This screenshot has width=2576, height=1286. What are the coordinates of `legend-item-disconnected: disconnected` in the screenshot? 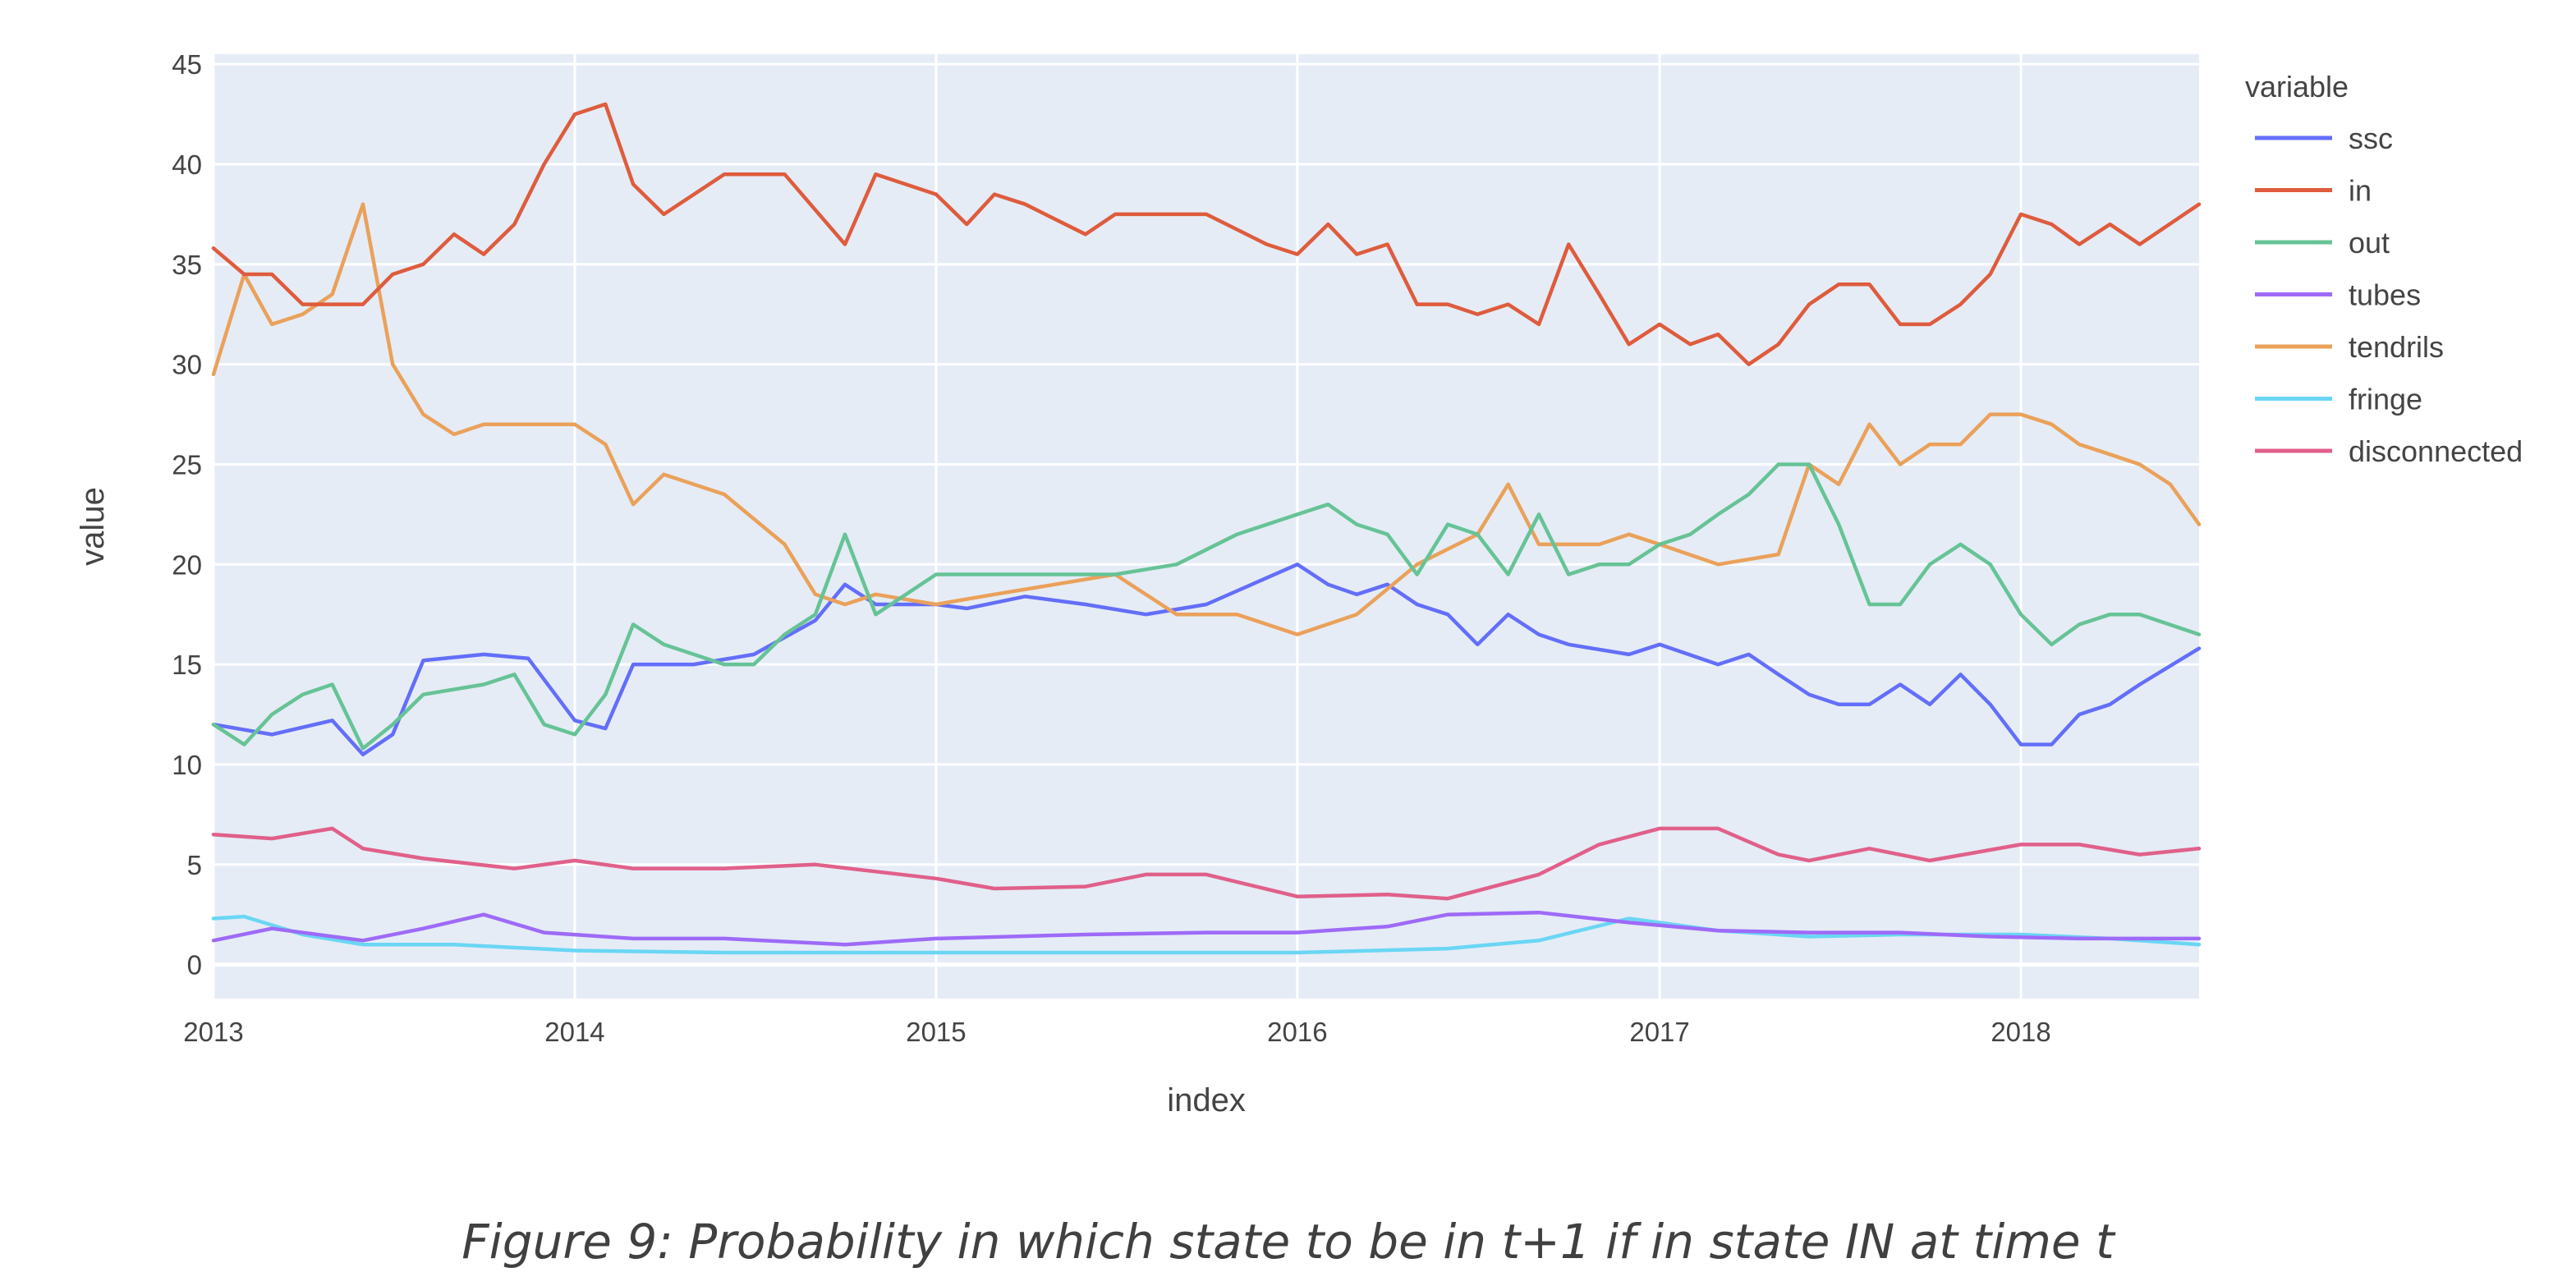 It's located at (2389, 451).